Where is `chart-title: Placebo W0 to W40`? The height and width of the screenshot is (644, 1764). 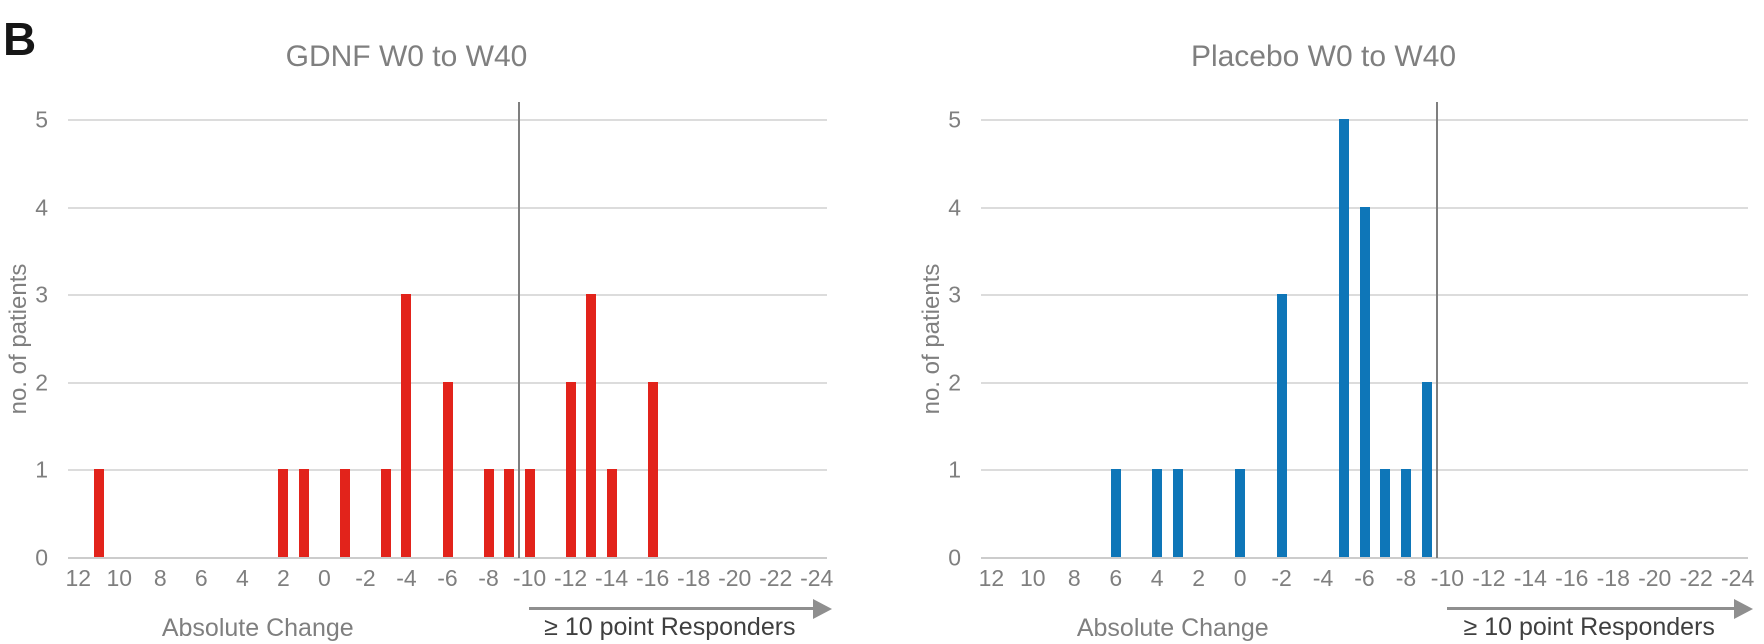
chart-title: Placebo W0 to W40 is located at coordinates (1323, 56).